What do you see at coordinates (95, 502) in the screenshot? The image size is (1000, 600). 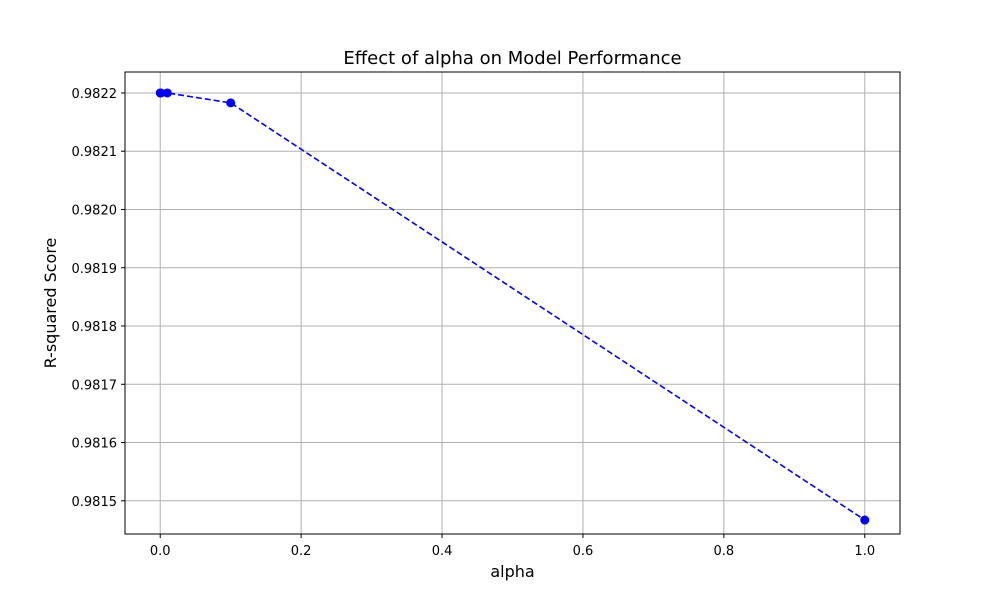 I see `y-tick-label: 0.9815` at bounding box center [95, 502].